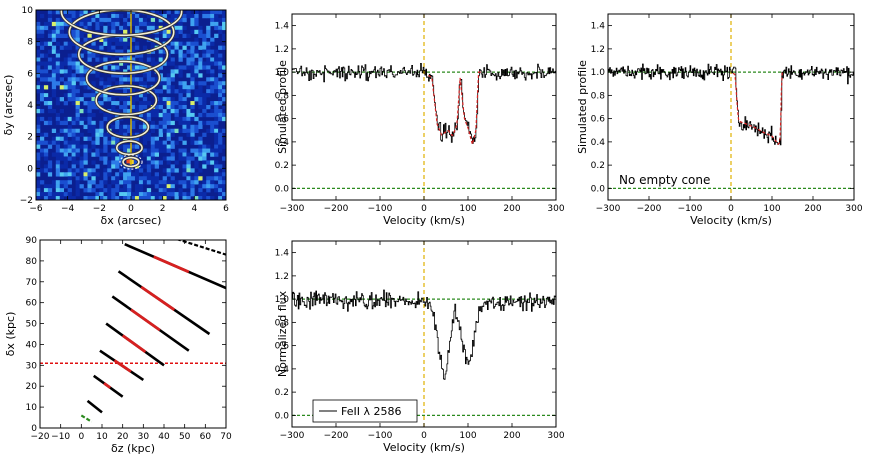  Describe the element at coordinates (371, 411) in the screenshot. I see `legend-label: FeII λ 2586` at that location.